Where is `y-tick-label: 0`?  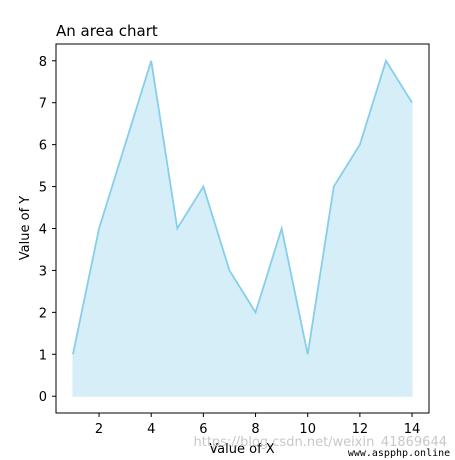
y-tick-label: 0 is located at coordinates (43, 397).